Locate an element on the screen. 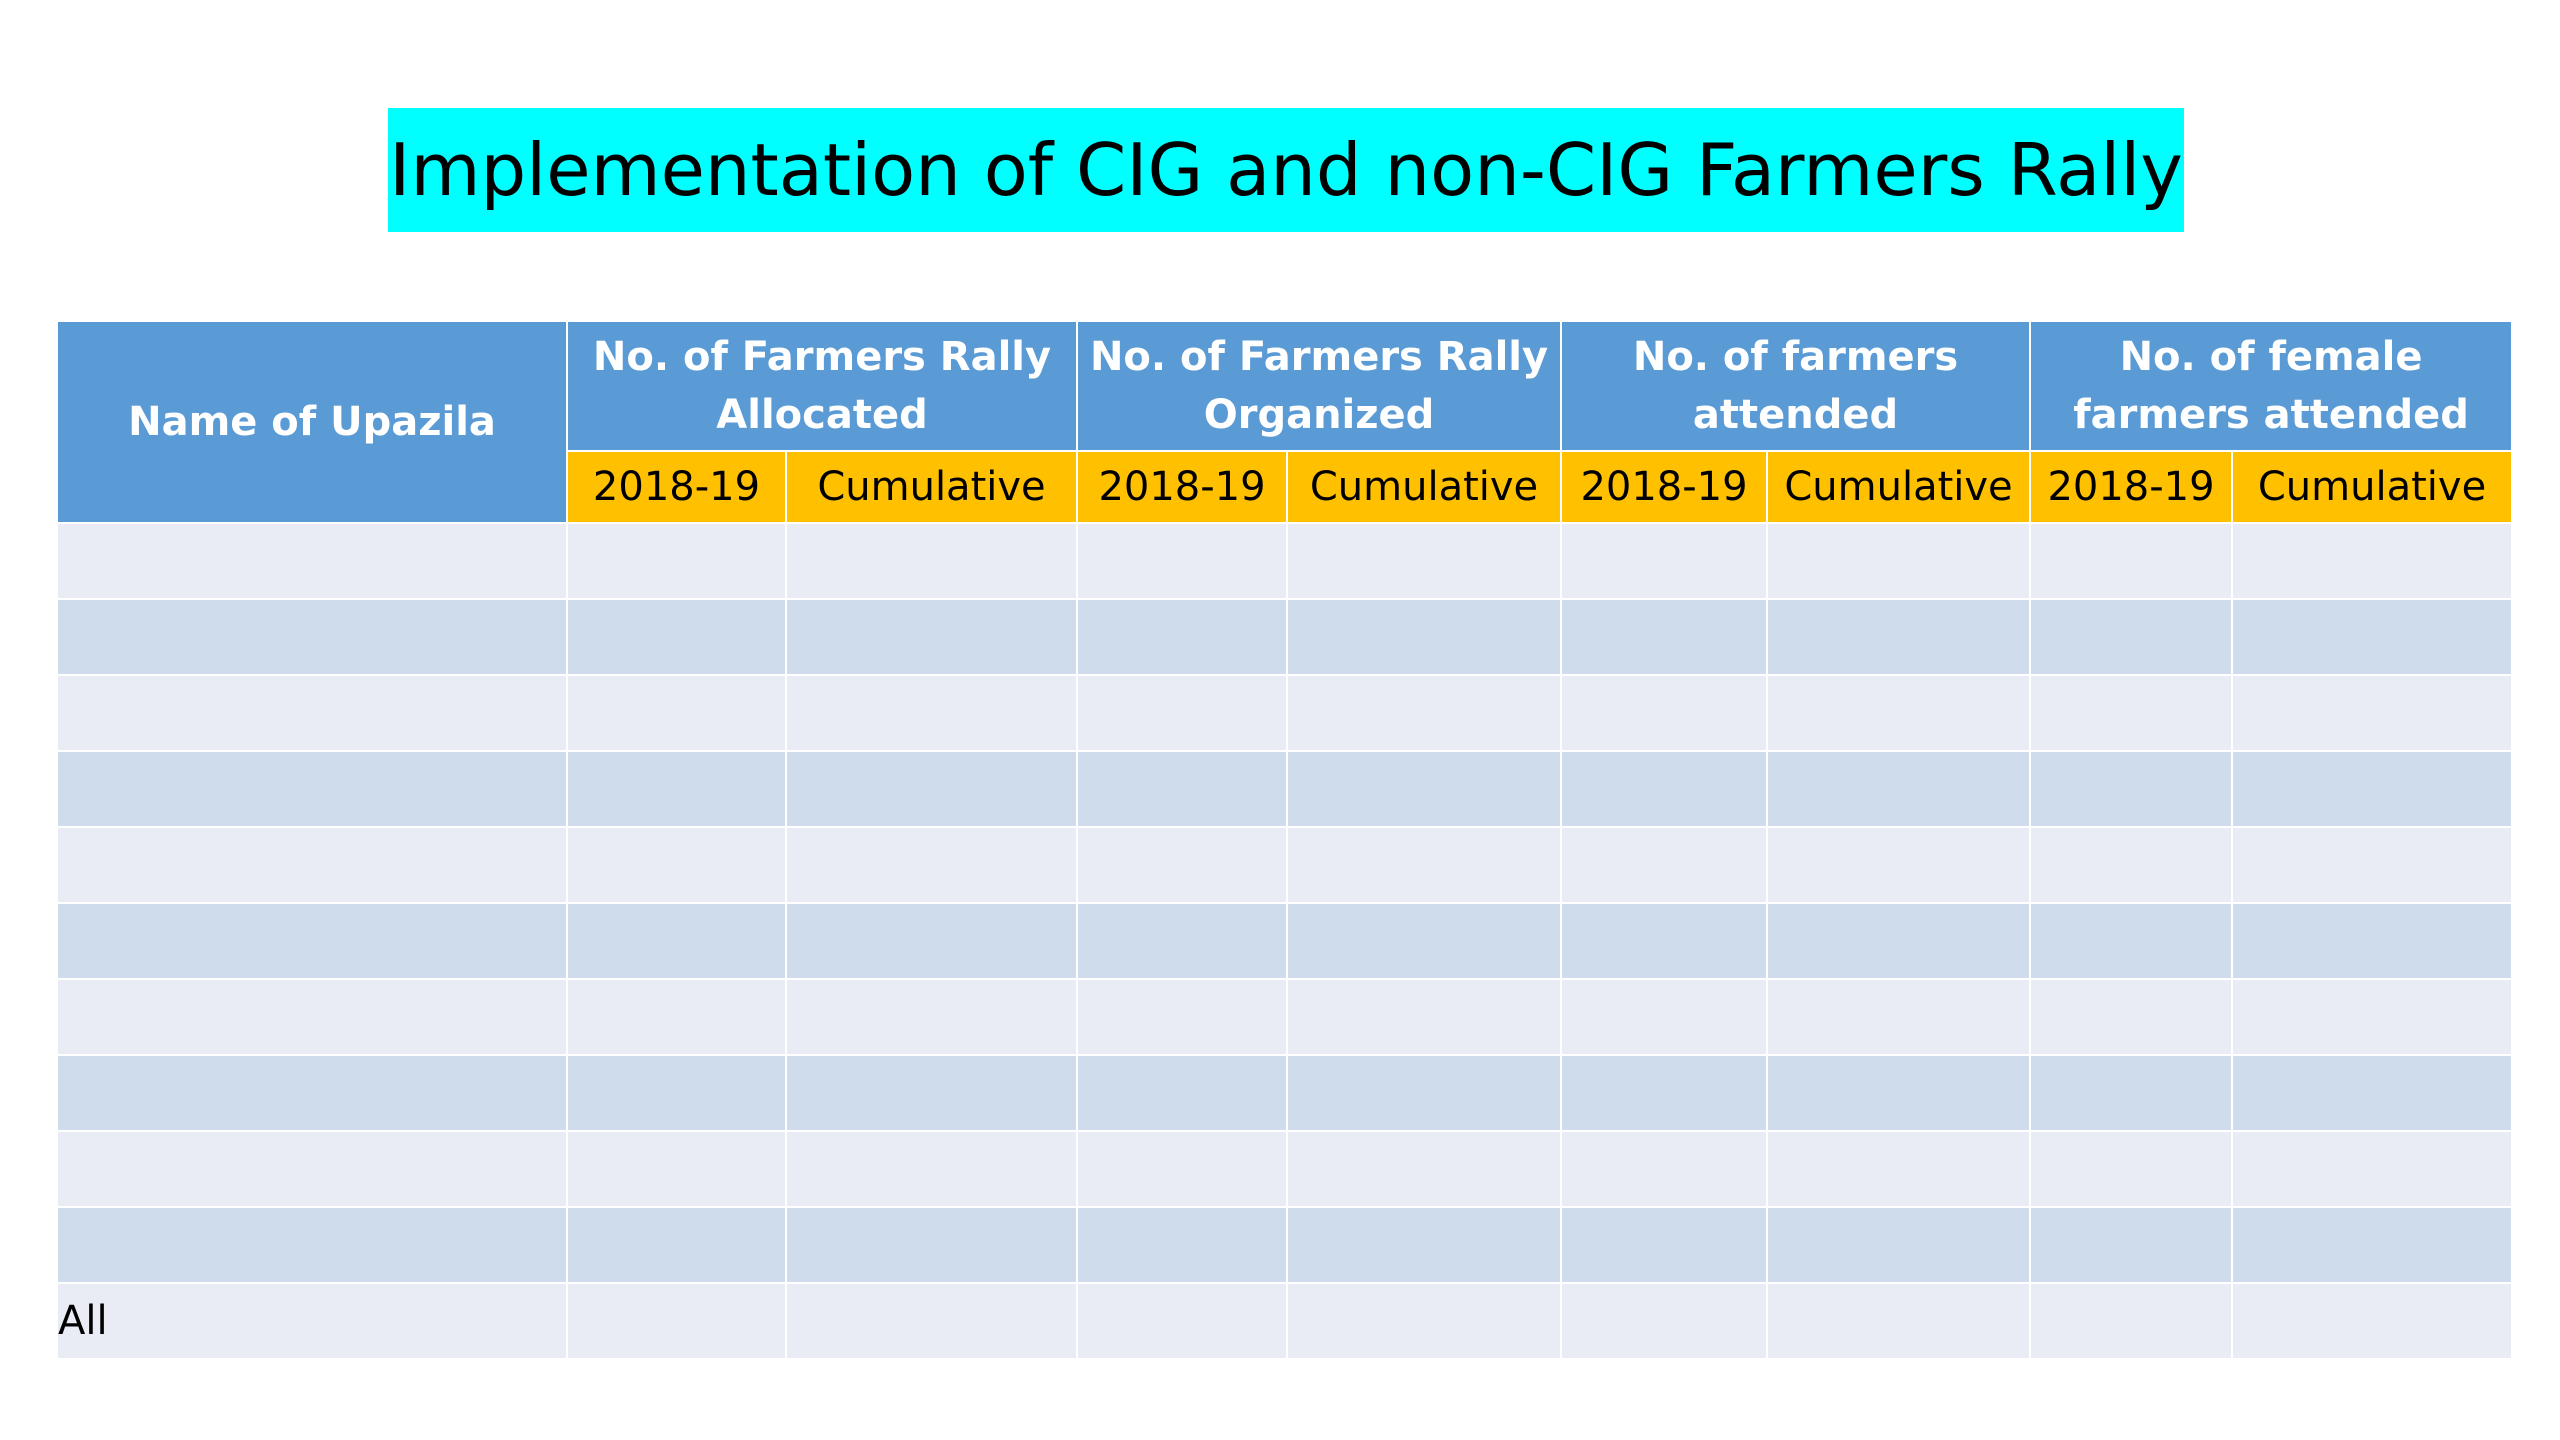 The height and width of the screenshot is (1440, 2560). name-of-upazila-header: Name of Upazila is located at coordinates (312, 422).